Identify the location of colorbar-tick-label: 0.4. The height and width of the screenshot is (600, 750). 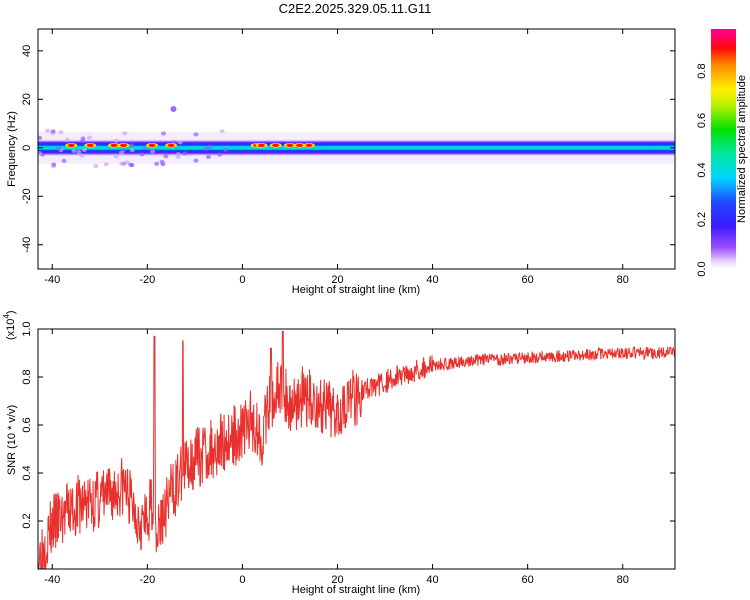
(702, 169).